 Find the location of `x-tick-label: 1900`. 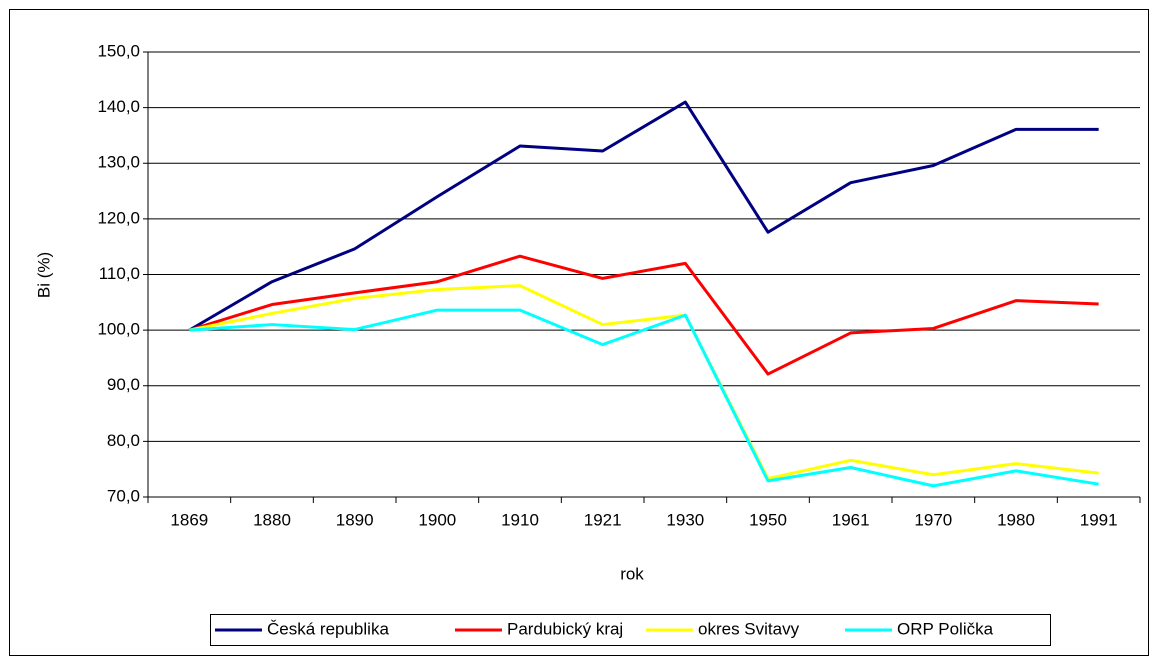

x-tick-label: 1900 is located at coordinates (437, 519).